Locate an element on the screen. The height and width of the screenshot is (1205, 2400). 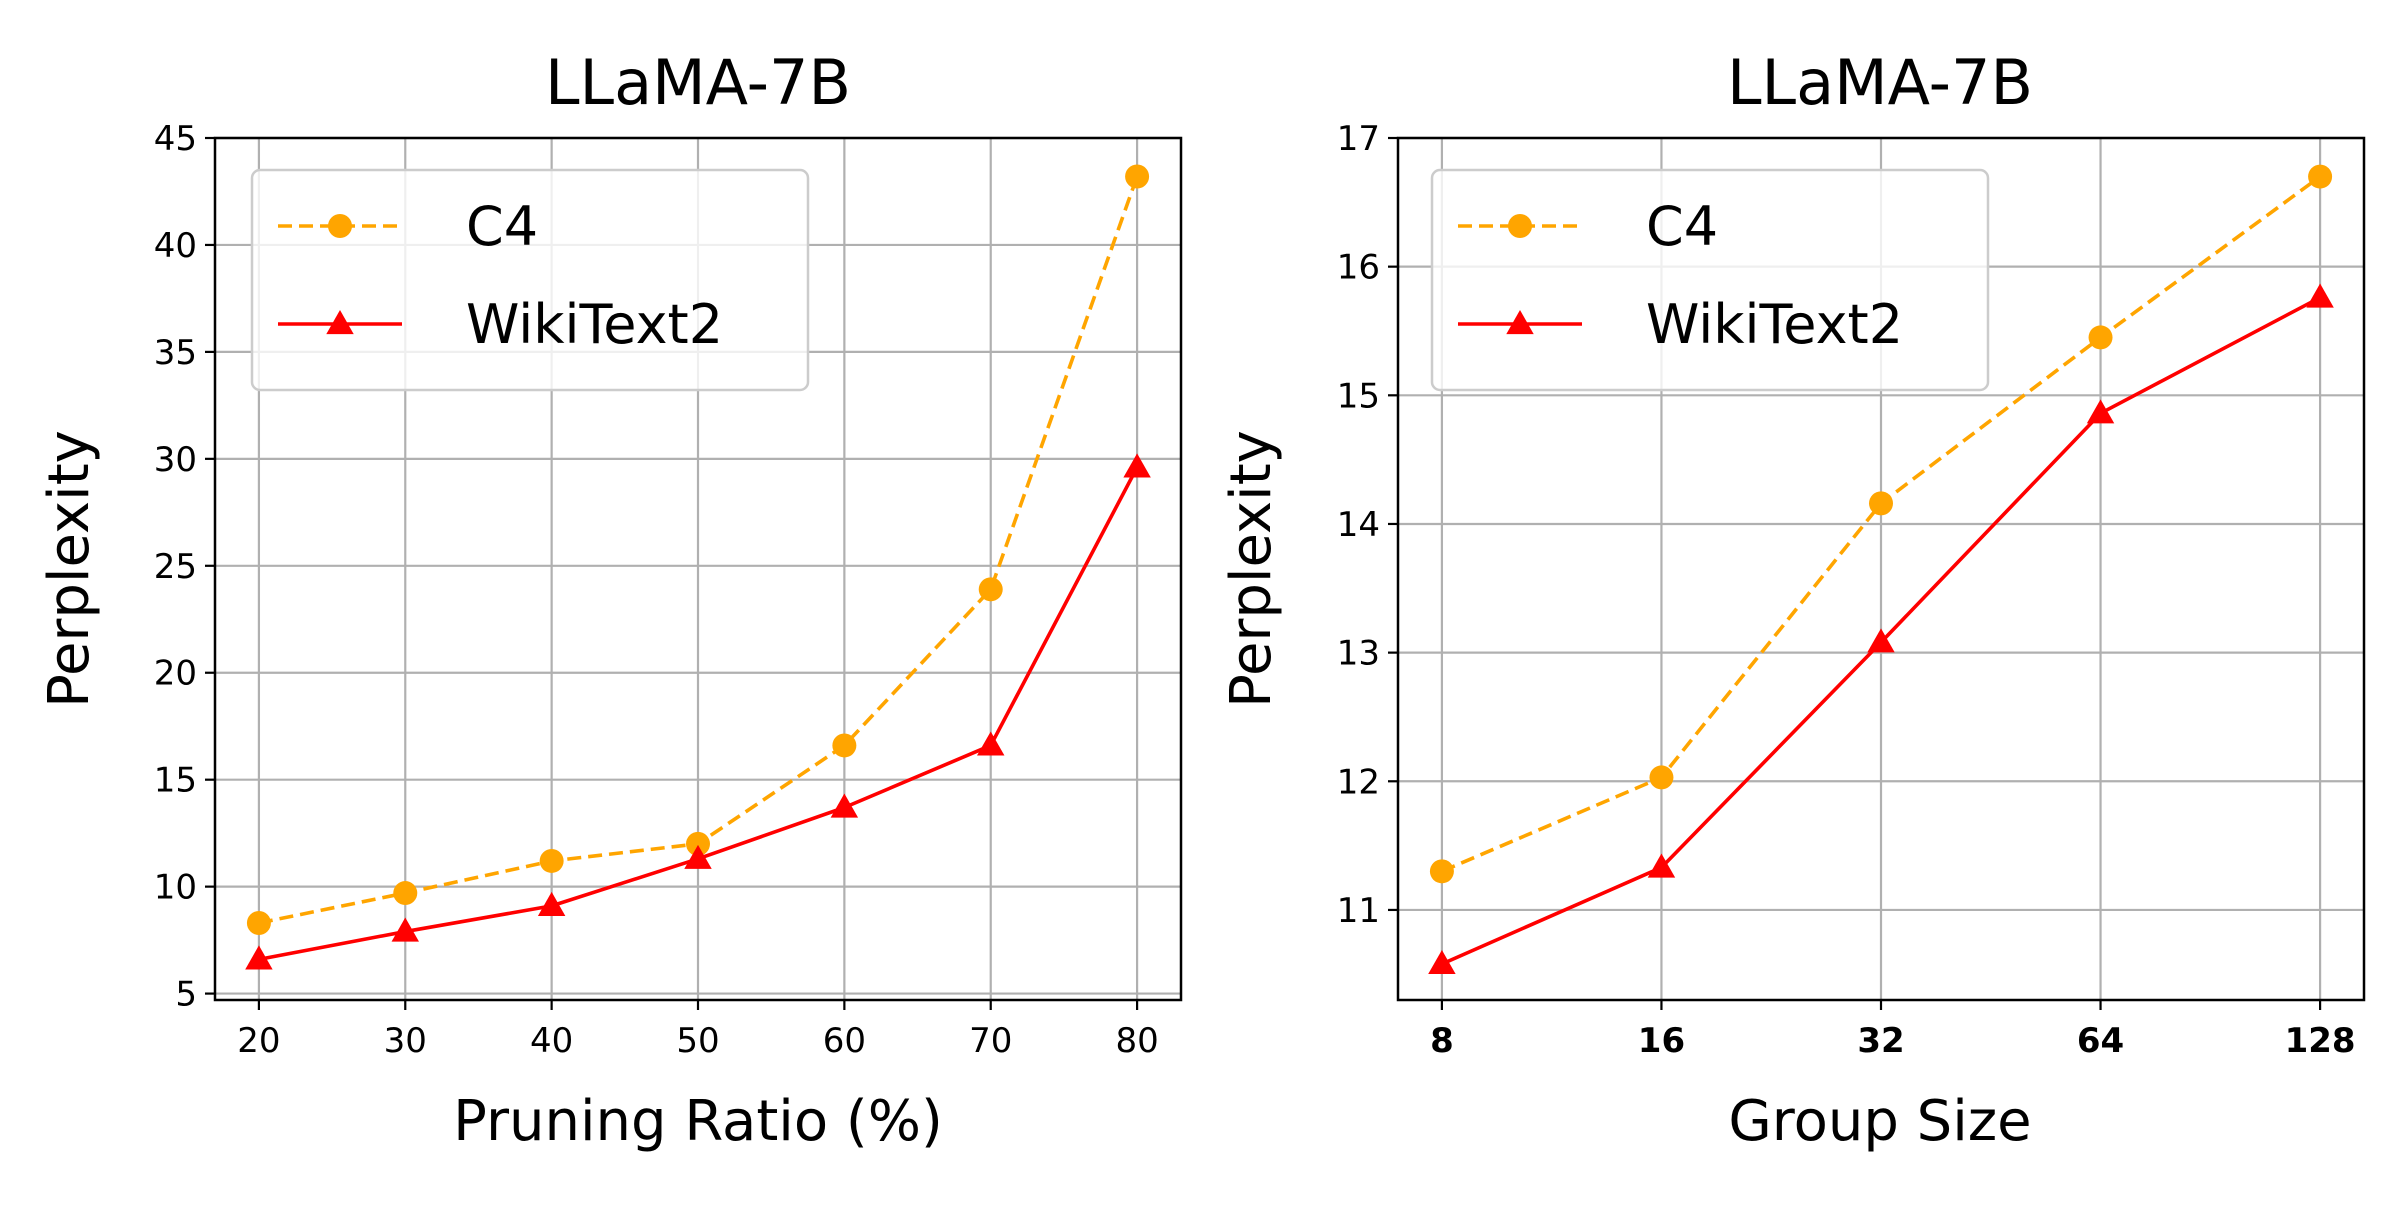
x-tick-label: 8 is located at coordinates (1442, 1041).